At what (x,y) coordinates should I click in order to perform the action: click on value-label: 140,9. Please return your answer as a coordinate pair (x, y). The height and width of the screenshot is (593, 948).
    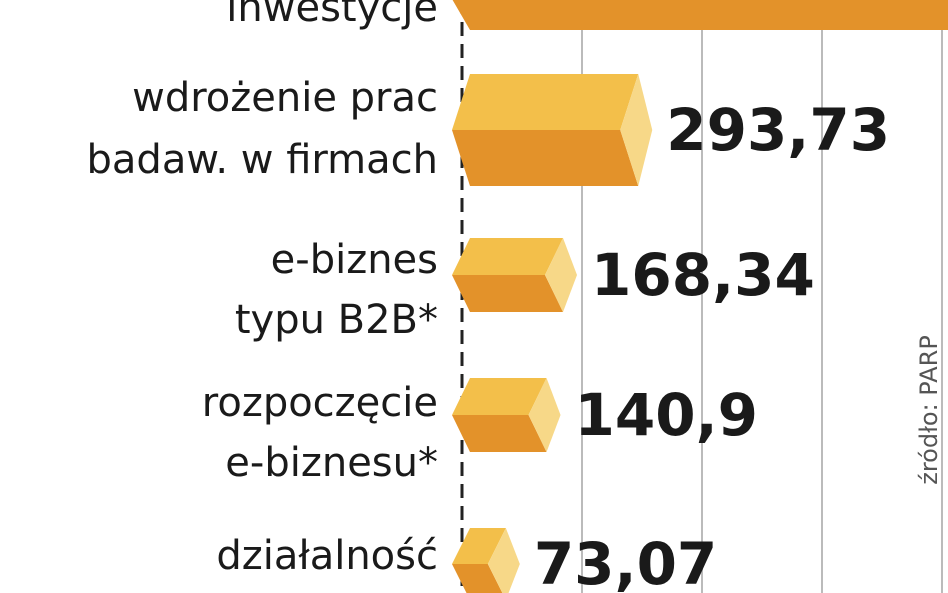
    Looking at the image, I should click on (666, 415).